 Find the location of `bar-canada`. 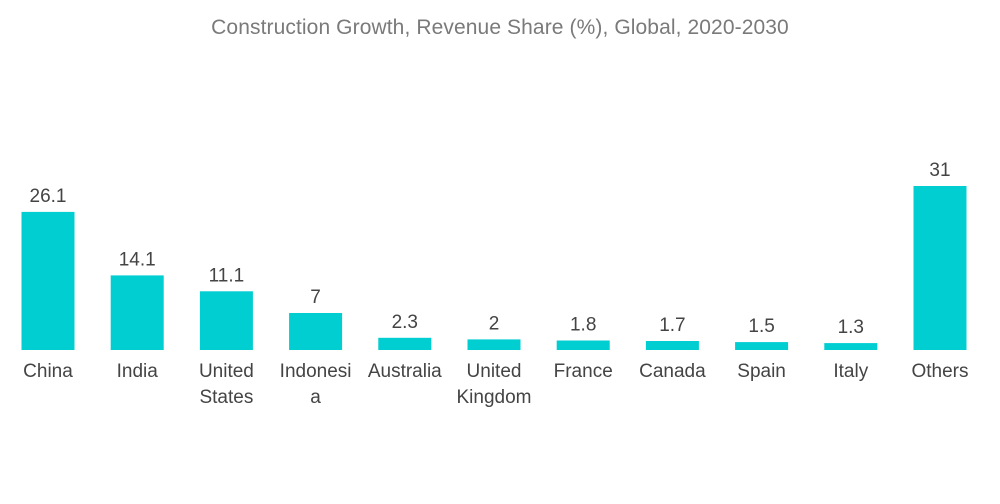

bar-canada is located at coordinates (672, 345).